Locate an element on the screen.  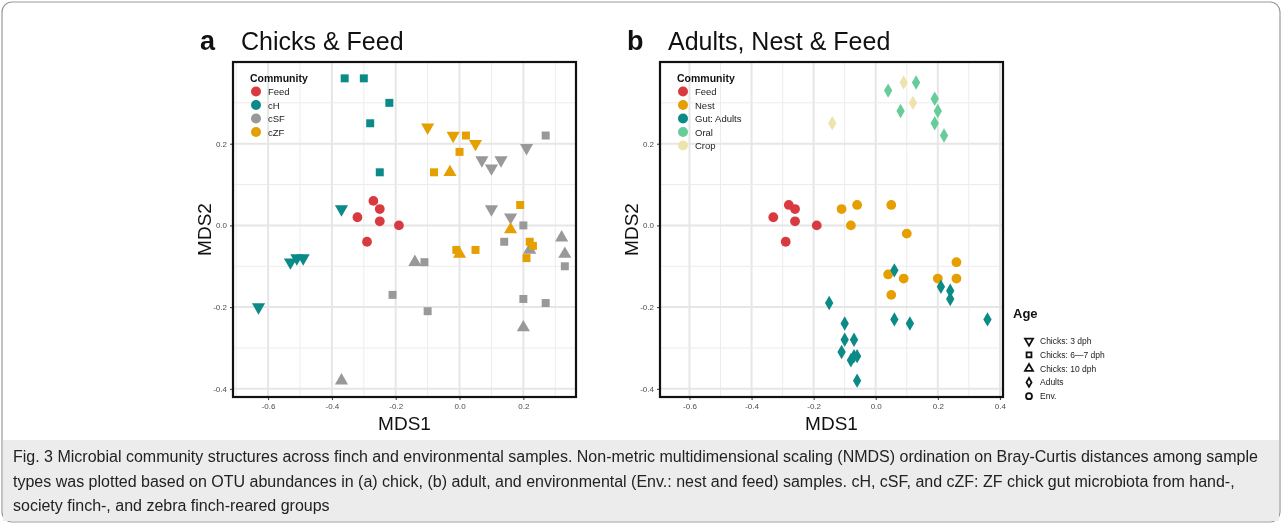
legend-label: Nest is located at coordinates (705, 105).